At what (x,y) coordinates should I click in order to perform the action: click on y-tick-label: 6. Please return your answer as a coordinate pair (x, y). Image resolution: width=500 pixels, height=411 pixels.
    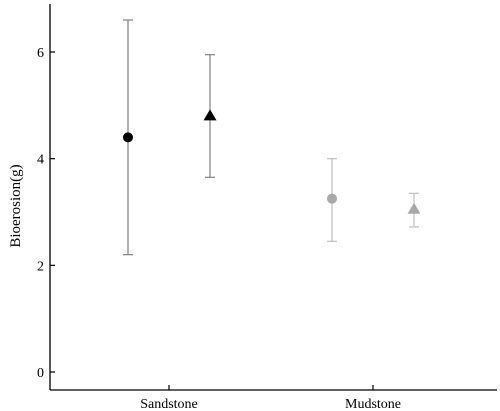
    Looking at the image, I should click on (40, 53).